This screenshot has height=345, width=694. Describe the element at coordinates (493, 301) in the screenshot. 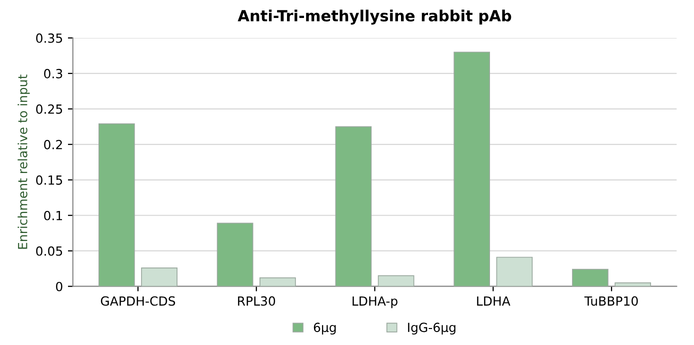

I see `x-tick-label: LDHA` at that location.